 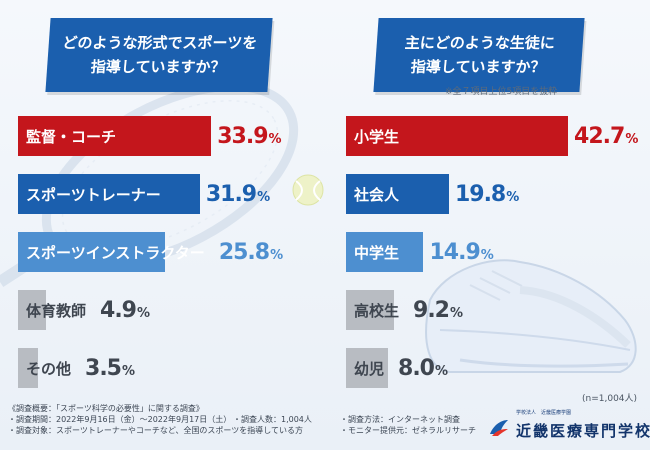 What do you see at coordinates (308, 190) in the screenshot?
I see `tennis-ball-icon` at bounding box center [308, 190].